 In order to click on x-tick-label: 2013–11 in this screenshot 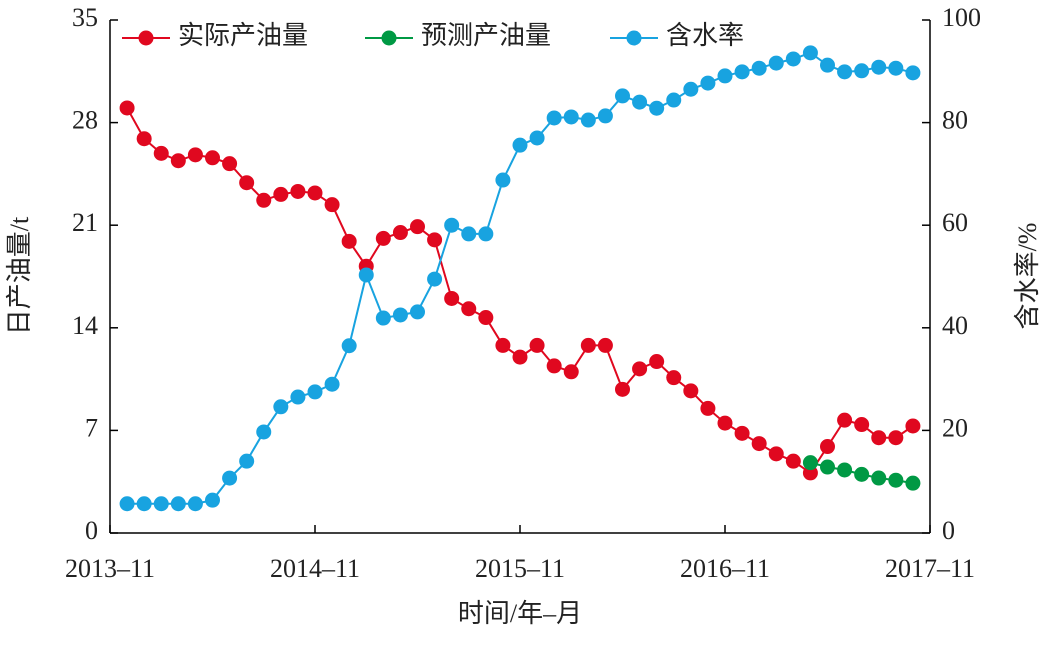, I will do `click(110, 568)`.